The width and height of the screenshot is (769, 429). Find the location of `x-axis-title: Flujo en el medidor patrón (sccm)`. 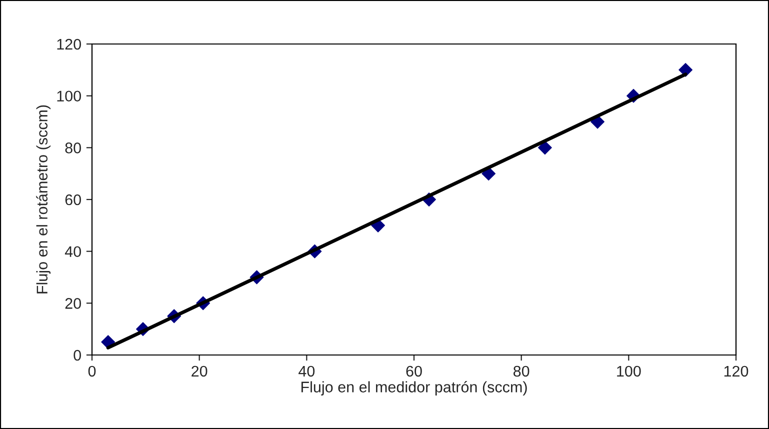

x-axis-title: Flujo en el medidor patrón (sccm) is located at coordinates (414, 388).